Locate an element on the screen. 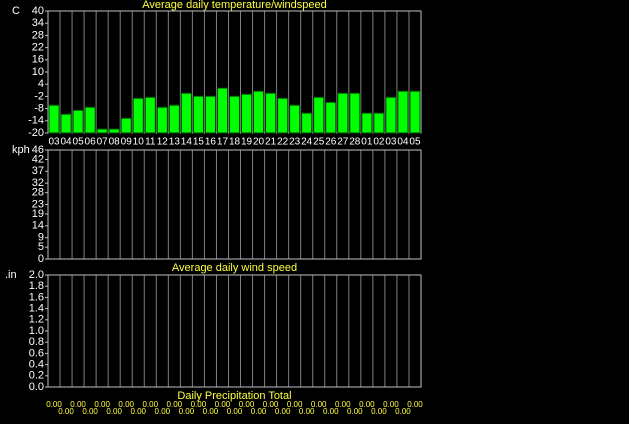 Image resolution: width=629 pixels, height=424 pixels. x-tick-label: 16 is located at coordinates (211, 142).